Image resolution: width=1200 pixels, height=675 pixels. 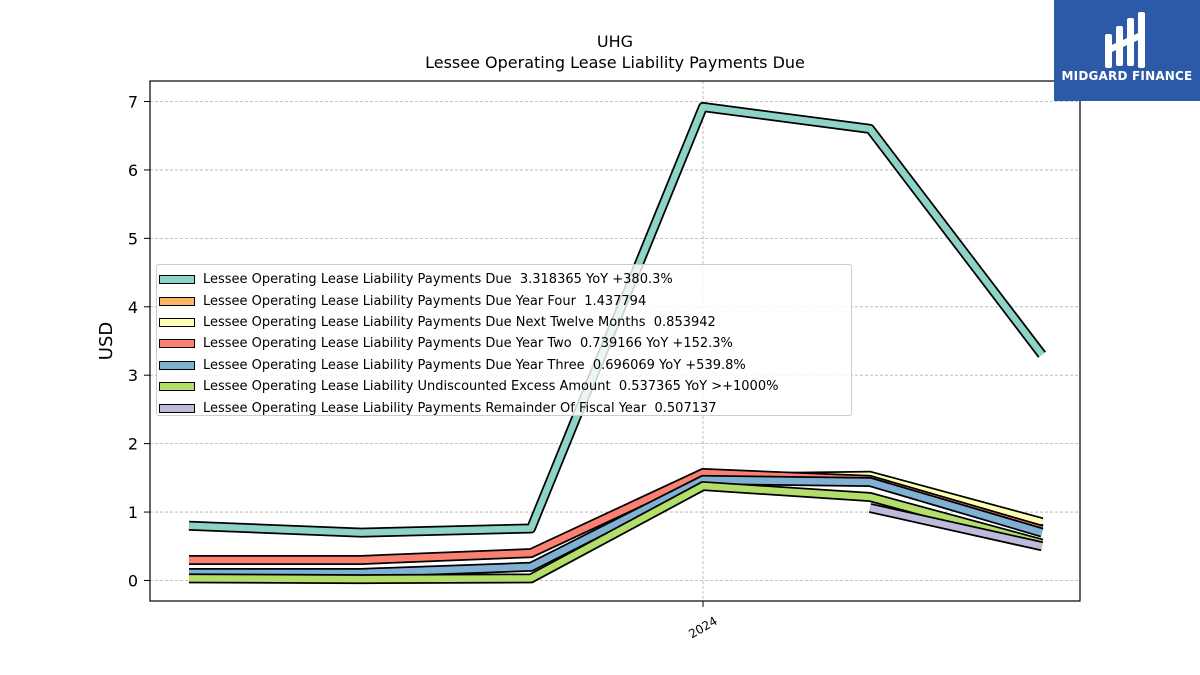 What do you see at coordinates (139, 341) in the screenshot?
I see `y-axis: 0 1 2 3 4 5 6 7` at bounding box center [139, 341].